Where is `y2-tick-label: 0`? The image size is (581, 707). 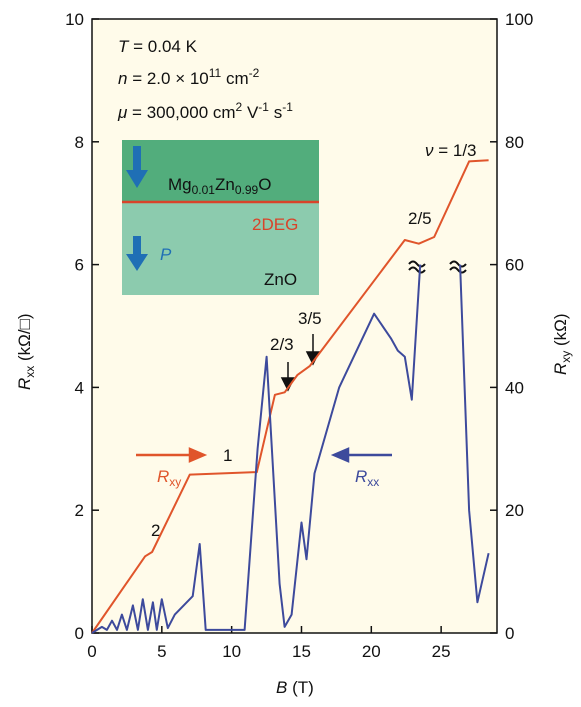
y2-tick-label: 0 is located at coordinates (509, 633).